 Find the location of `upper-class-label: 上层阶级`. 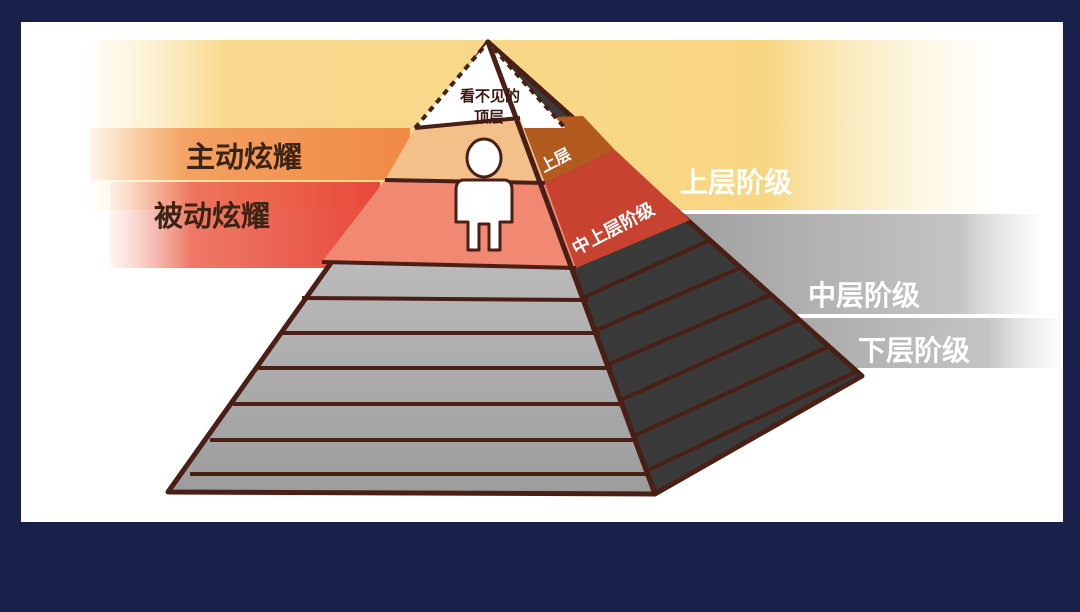

upper-class-label: 上层阶级 is located at coordinates (736, 182).